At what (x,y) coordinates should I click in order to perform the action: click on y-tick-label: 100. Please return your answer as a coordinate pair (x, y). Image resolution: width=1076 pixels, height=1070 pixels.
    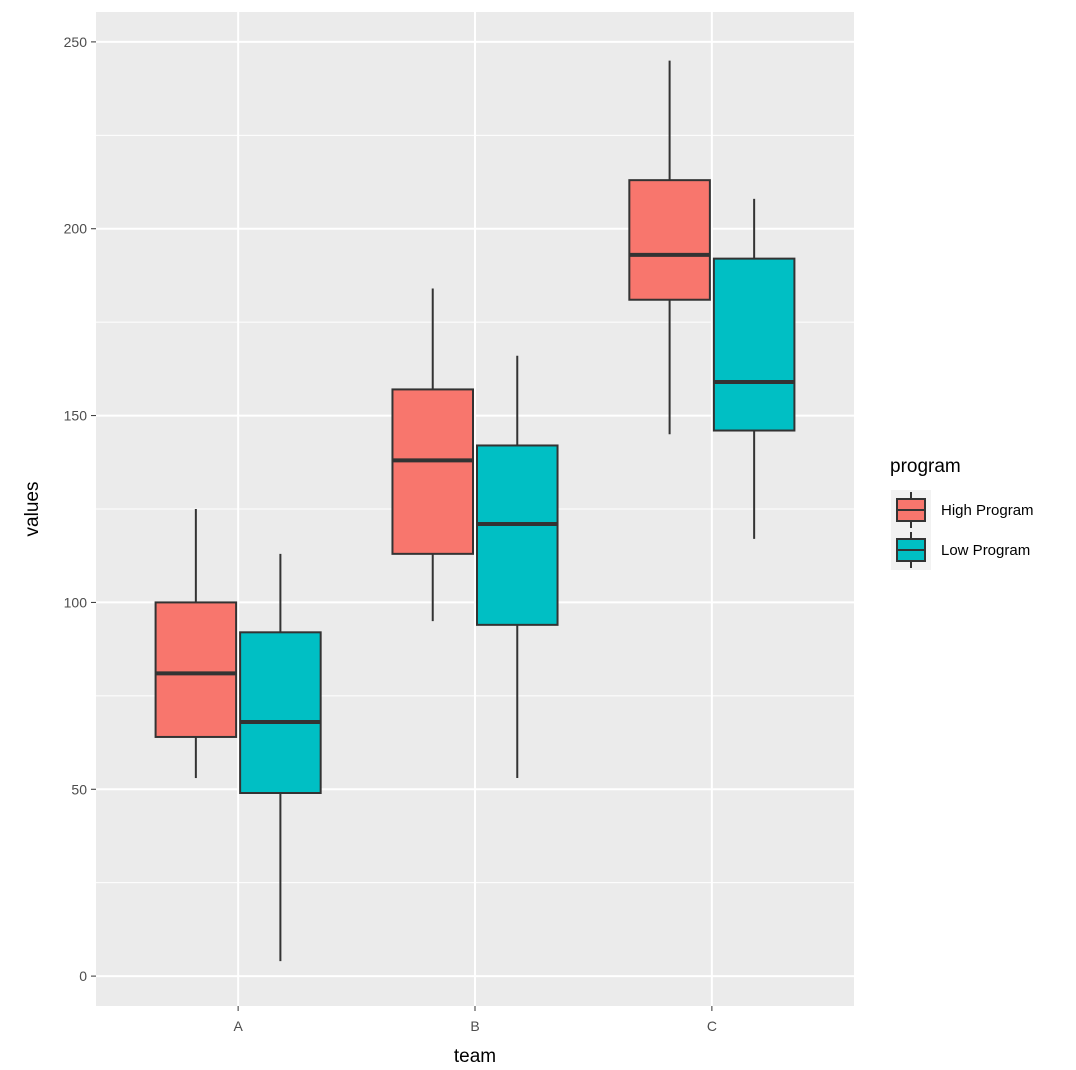
    Looking at the image, I should click on (76, 602).